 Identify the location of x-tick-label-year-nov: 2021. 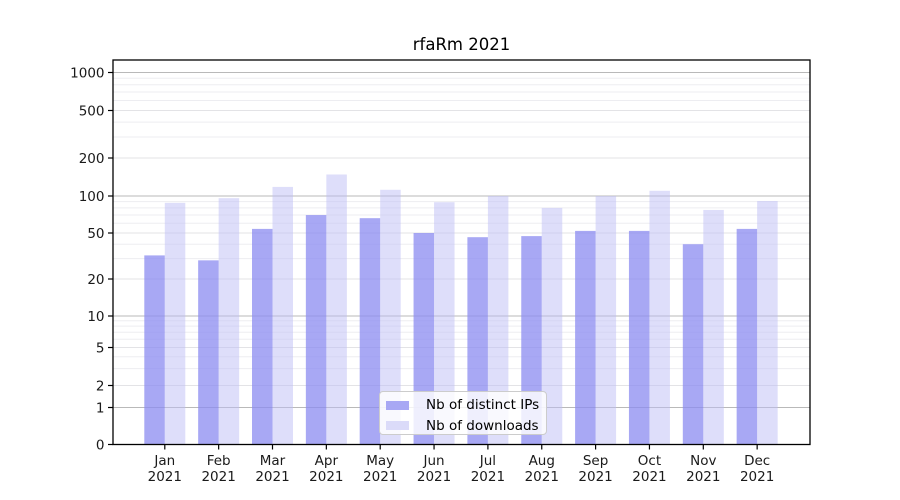
(703, 477).